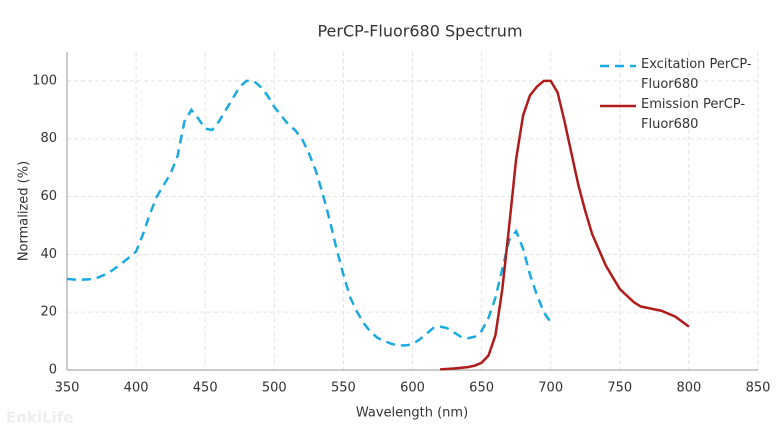 Image resolution: width=783 pixels, height=432 pixels. Describe the element at coordinates (48, 196) in the screenshot. I see `y-tick-label: 60` at that location.